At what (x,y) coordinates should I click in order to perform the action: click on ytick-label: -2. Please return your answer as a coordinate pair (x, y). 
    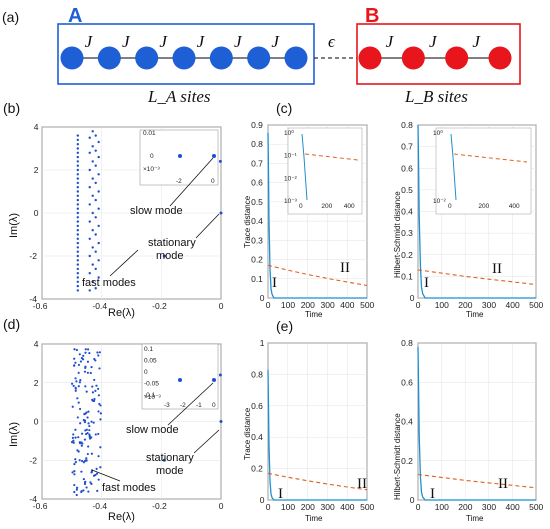
    Looking at the image, I should click on (33, 256).